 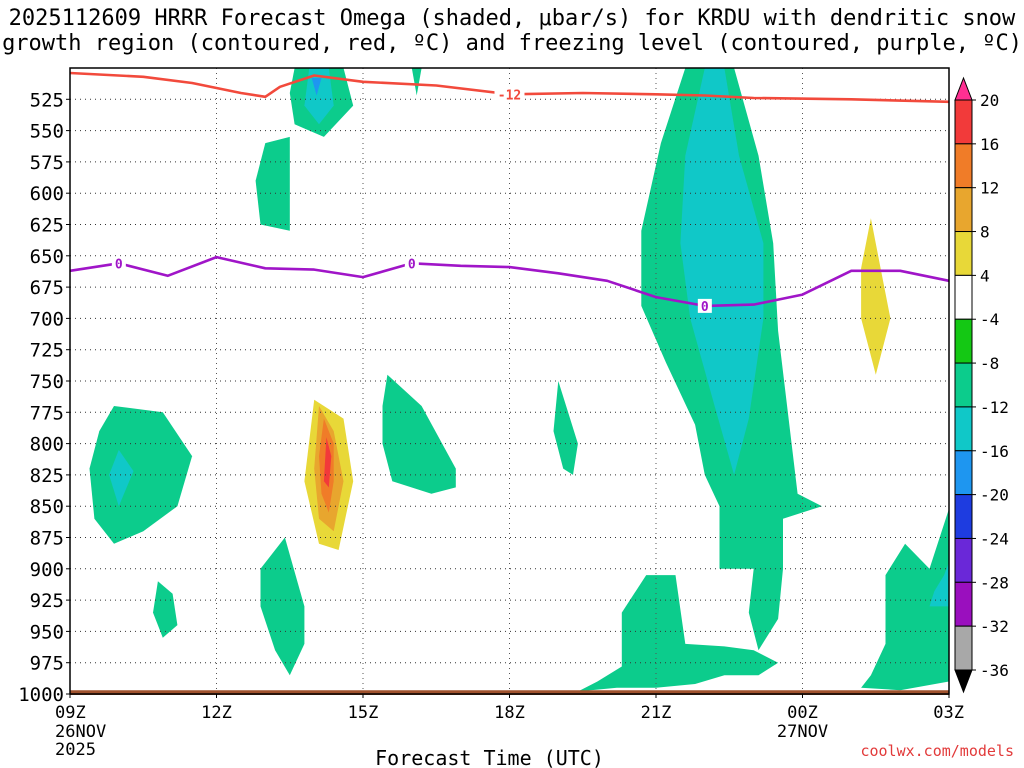 What do you see at coordinates (47, 632) in the screenshot?
I see `y-tick-label-950: 950` at bounding box center [47, 632].